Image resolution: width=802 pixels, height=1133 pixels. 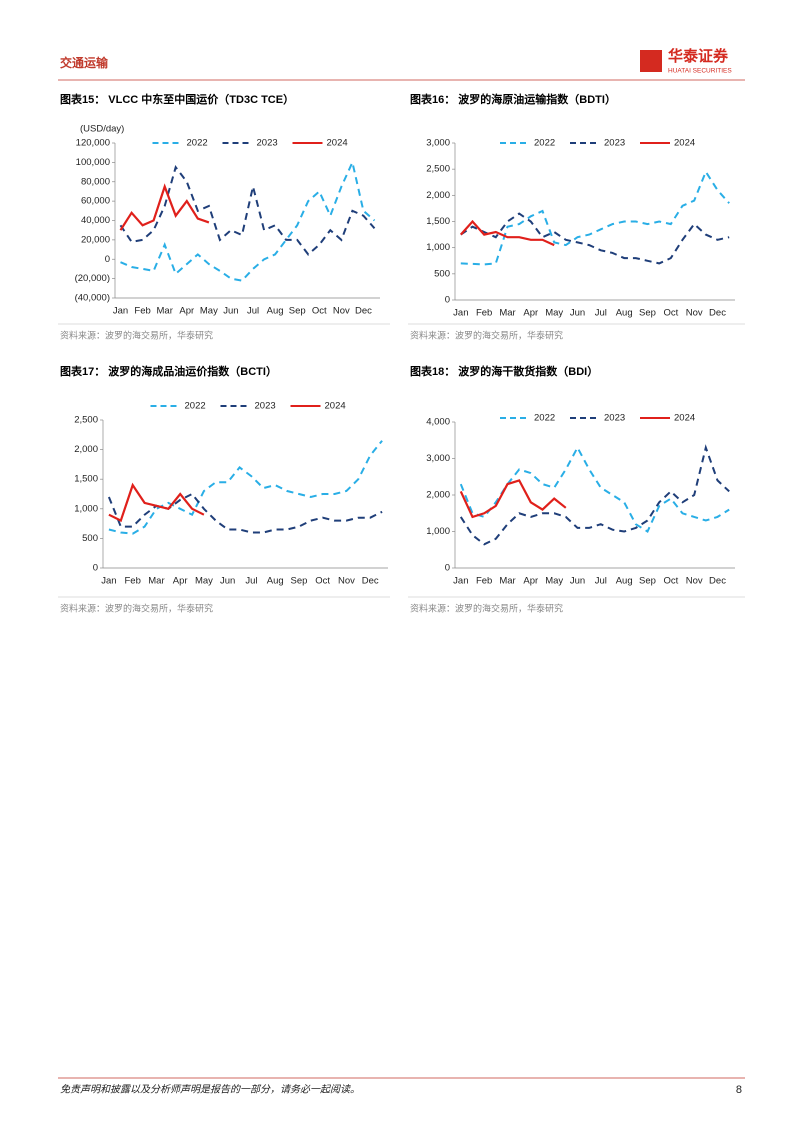 I want to click on y-unit: (USD/day), so click(x=102, y=129).